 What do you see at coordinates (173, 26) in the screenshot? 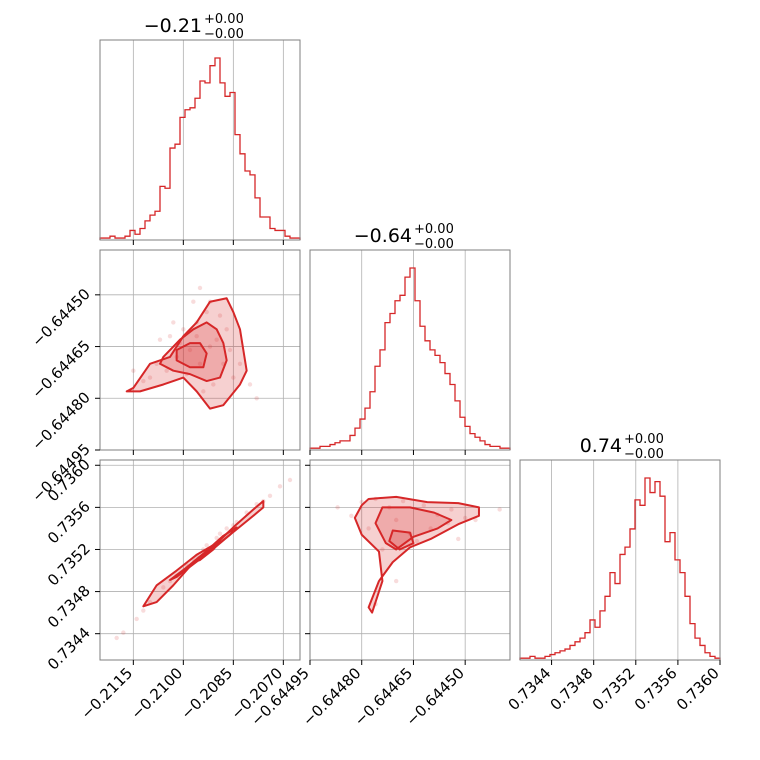
I see `panel-title-value: −0.21` at bounding box center [173, 26].